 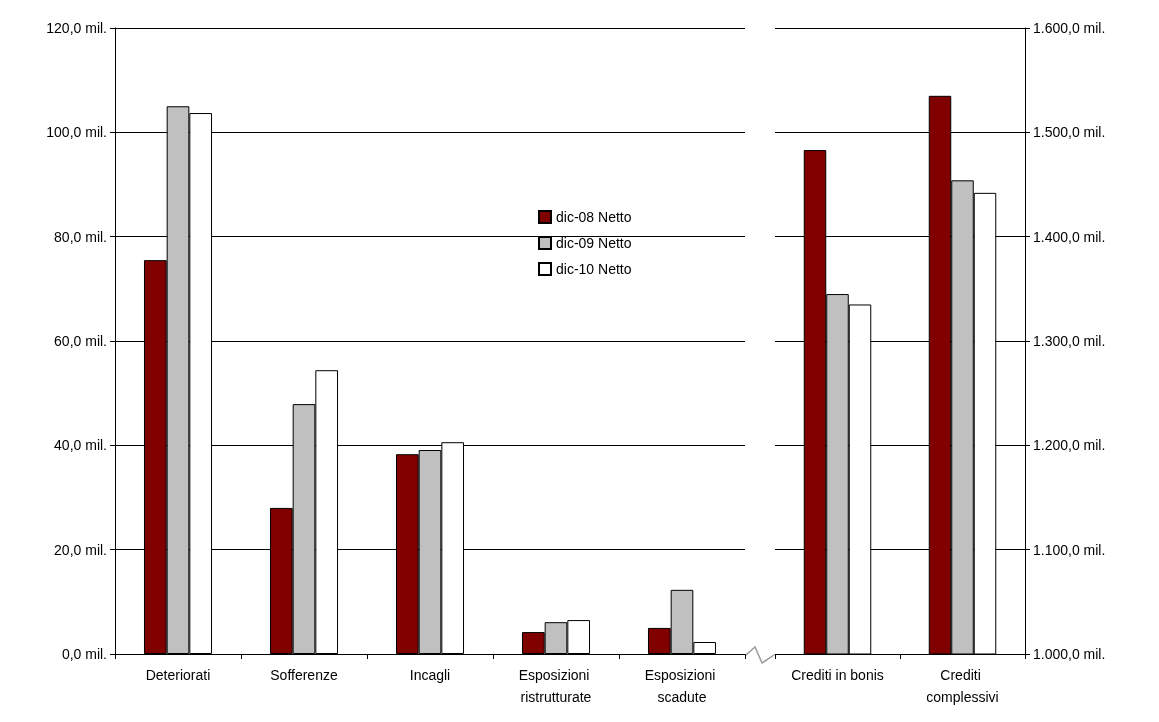 What do you see at coordinates (80, 236) in the screenshot?
I see `y-tick-label: 80,0 mil.` at bounding box center [80, 236].